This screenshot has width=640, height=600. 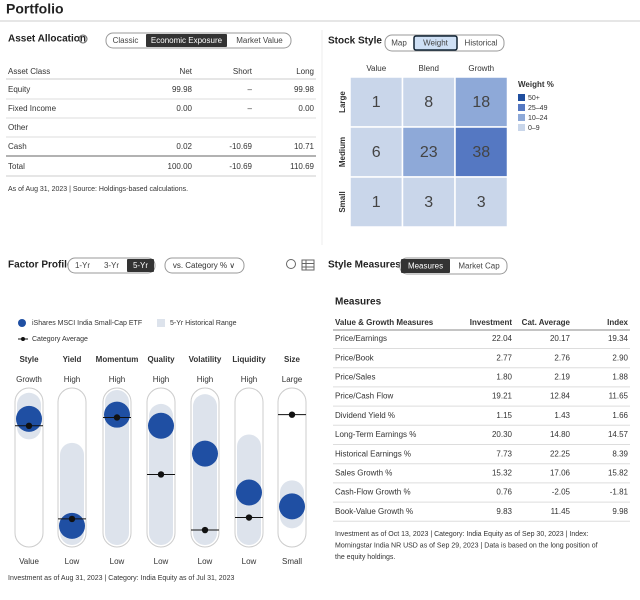 What do you see at coordinates (305, 71) in the screenshot?
I see `column-header: Long` at bounding box center [305, 71].